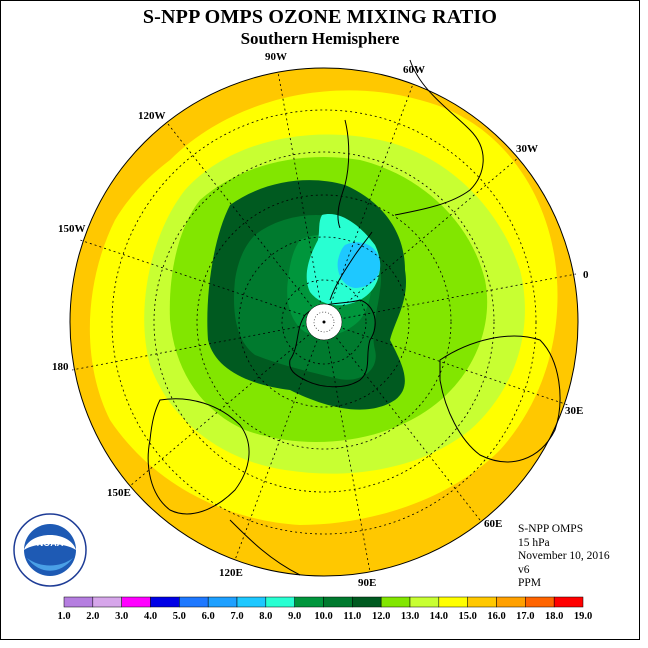  I want to click on colorbar-label: 2.0, so click(92, 616).